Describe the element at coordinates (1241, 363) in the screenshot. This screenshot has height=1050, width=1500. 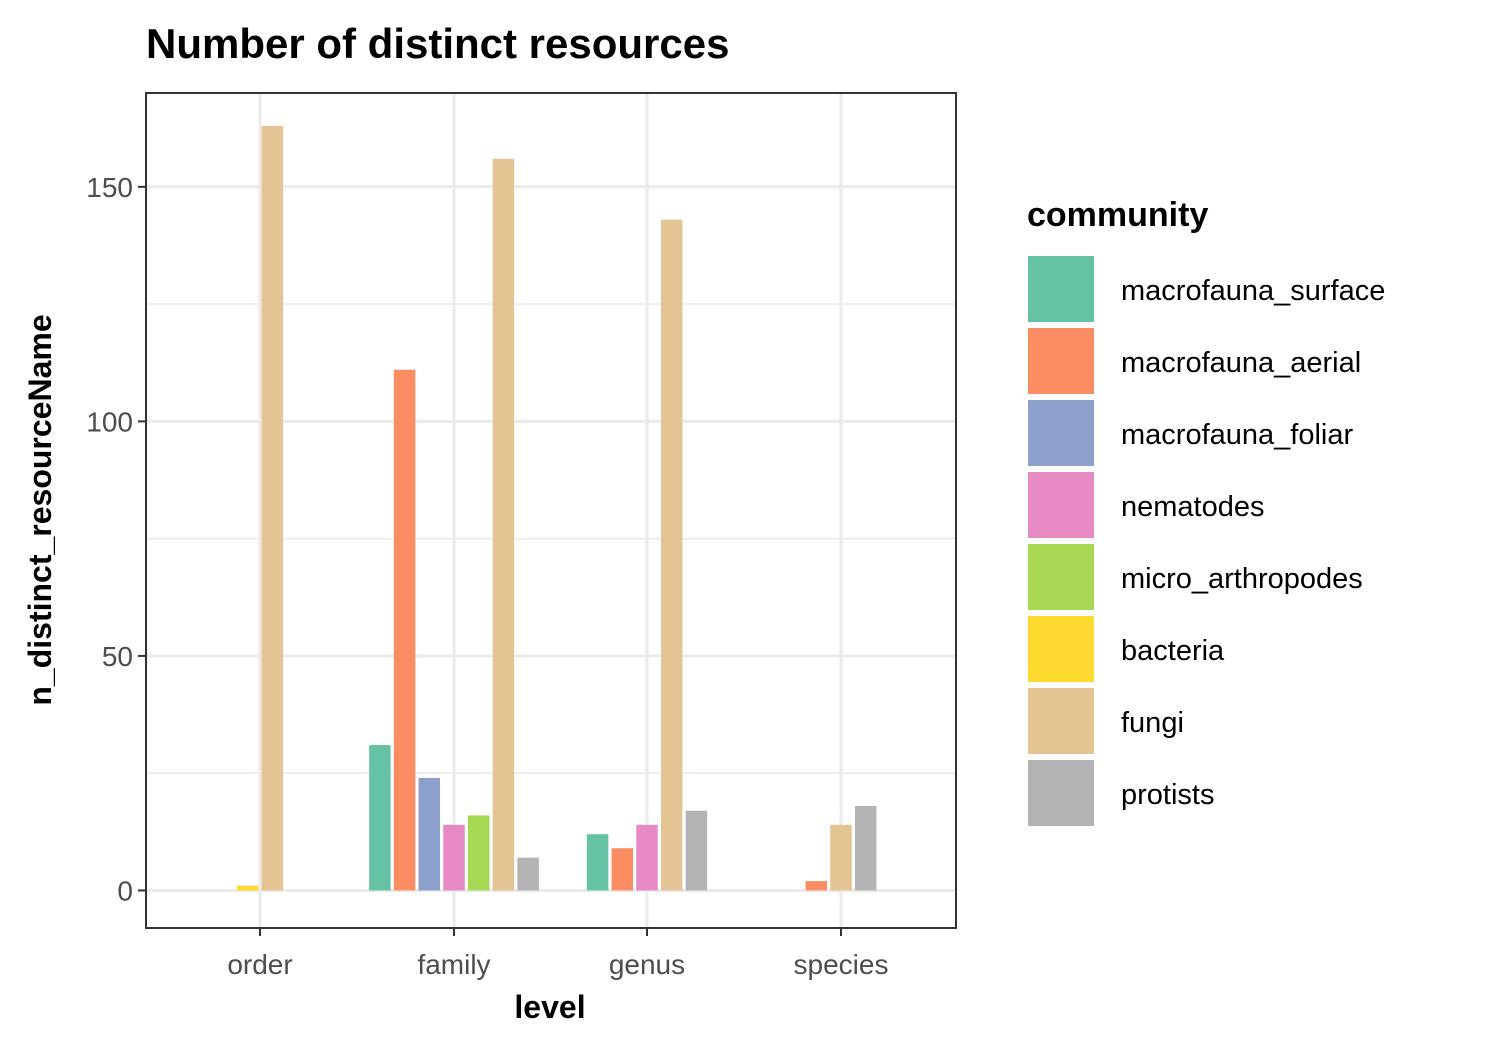
I see `legend-label: macrofauna_aerial` at that location.